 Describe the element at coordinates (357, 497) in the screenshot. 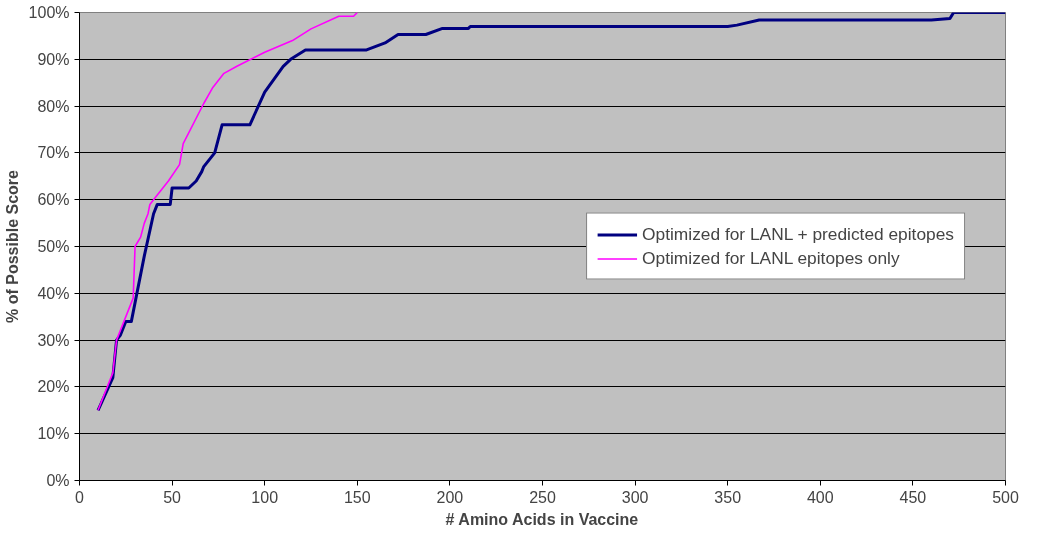

I see `x-tick-label: 150` at that location.